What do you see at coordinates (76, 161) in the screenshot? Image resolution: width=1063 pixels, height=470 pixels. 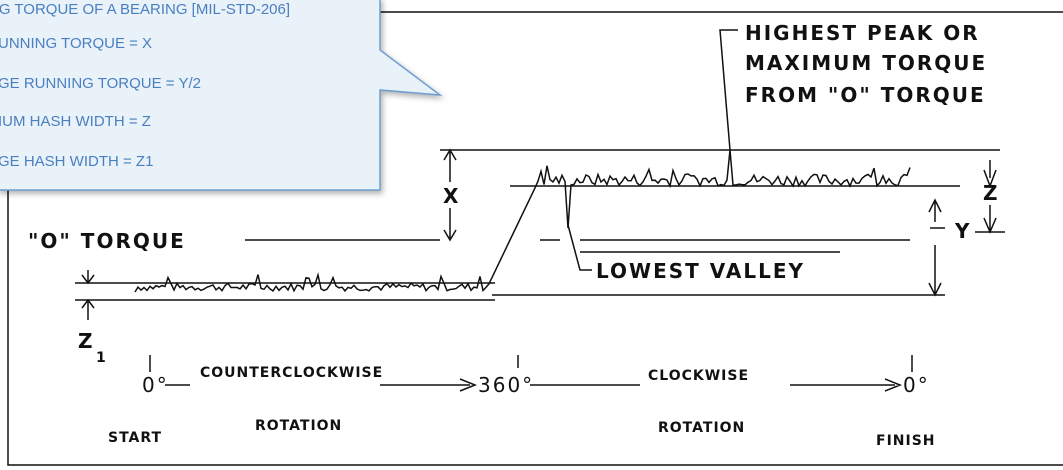 I see `callout-line: GE HASH WIDTH = Z1` at bounding box center [76, 161].